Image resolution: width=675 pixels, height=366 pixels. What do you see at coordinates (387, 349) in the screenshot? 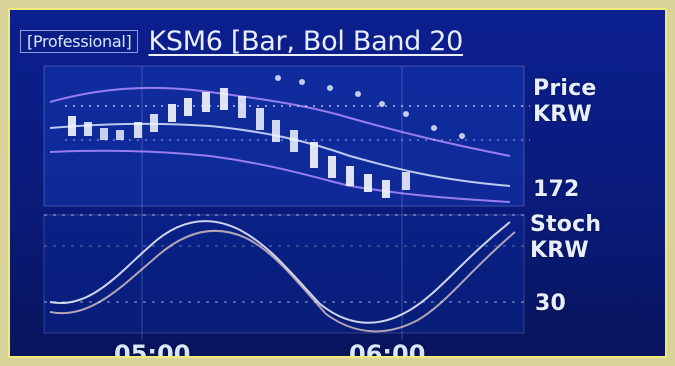
I see `time-tick-label: 06:00` at bounding box center [387, 349].